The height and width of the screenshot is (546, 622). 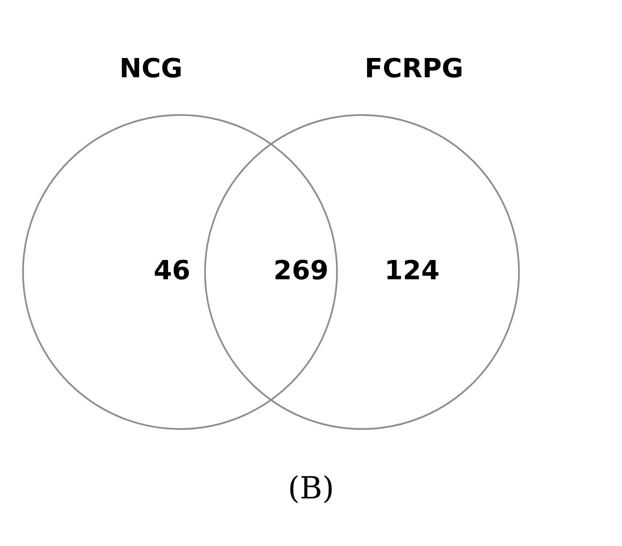 I want to click on text: NCG, so click(x=151, y=68).